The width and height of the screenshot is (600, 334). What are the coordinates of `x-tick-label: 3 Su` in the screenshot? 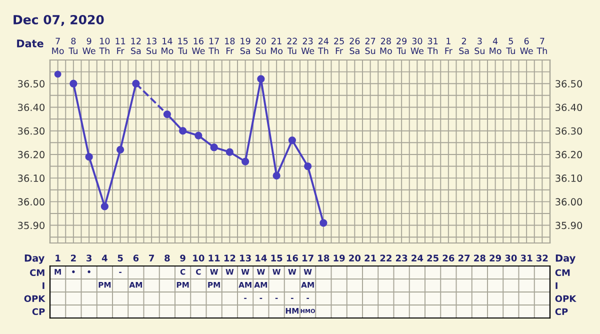 It's located at (479, 46).